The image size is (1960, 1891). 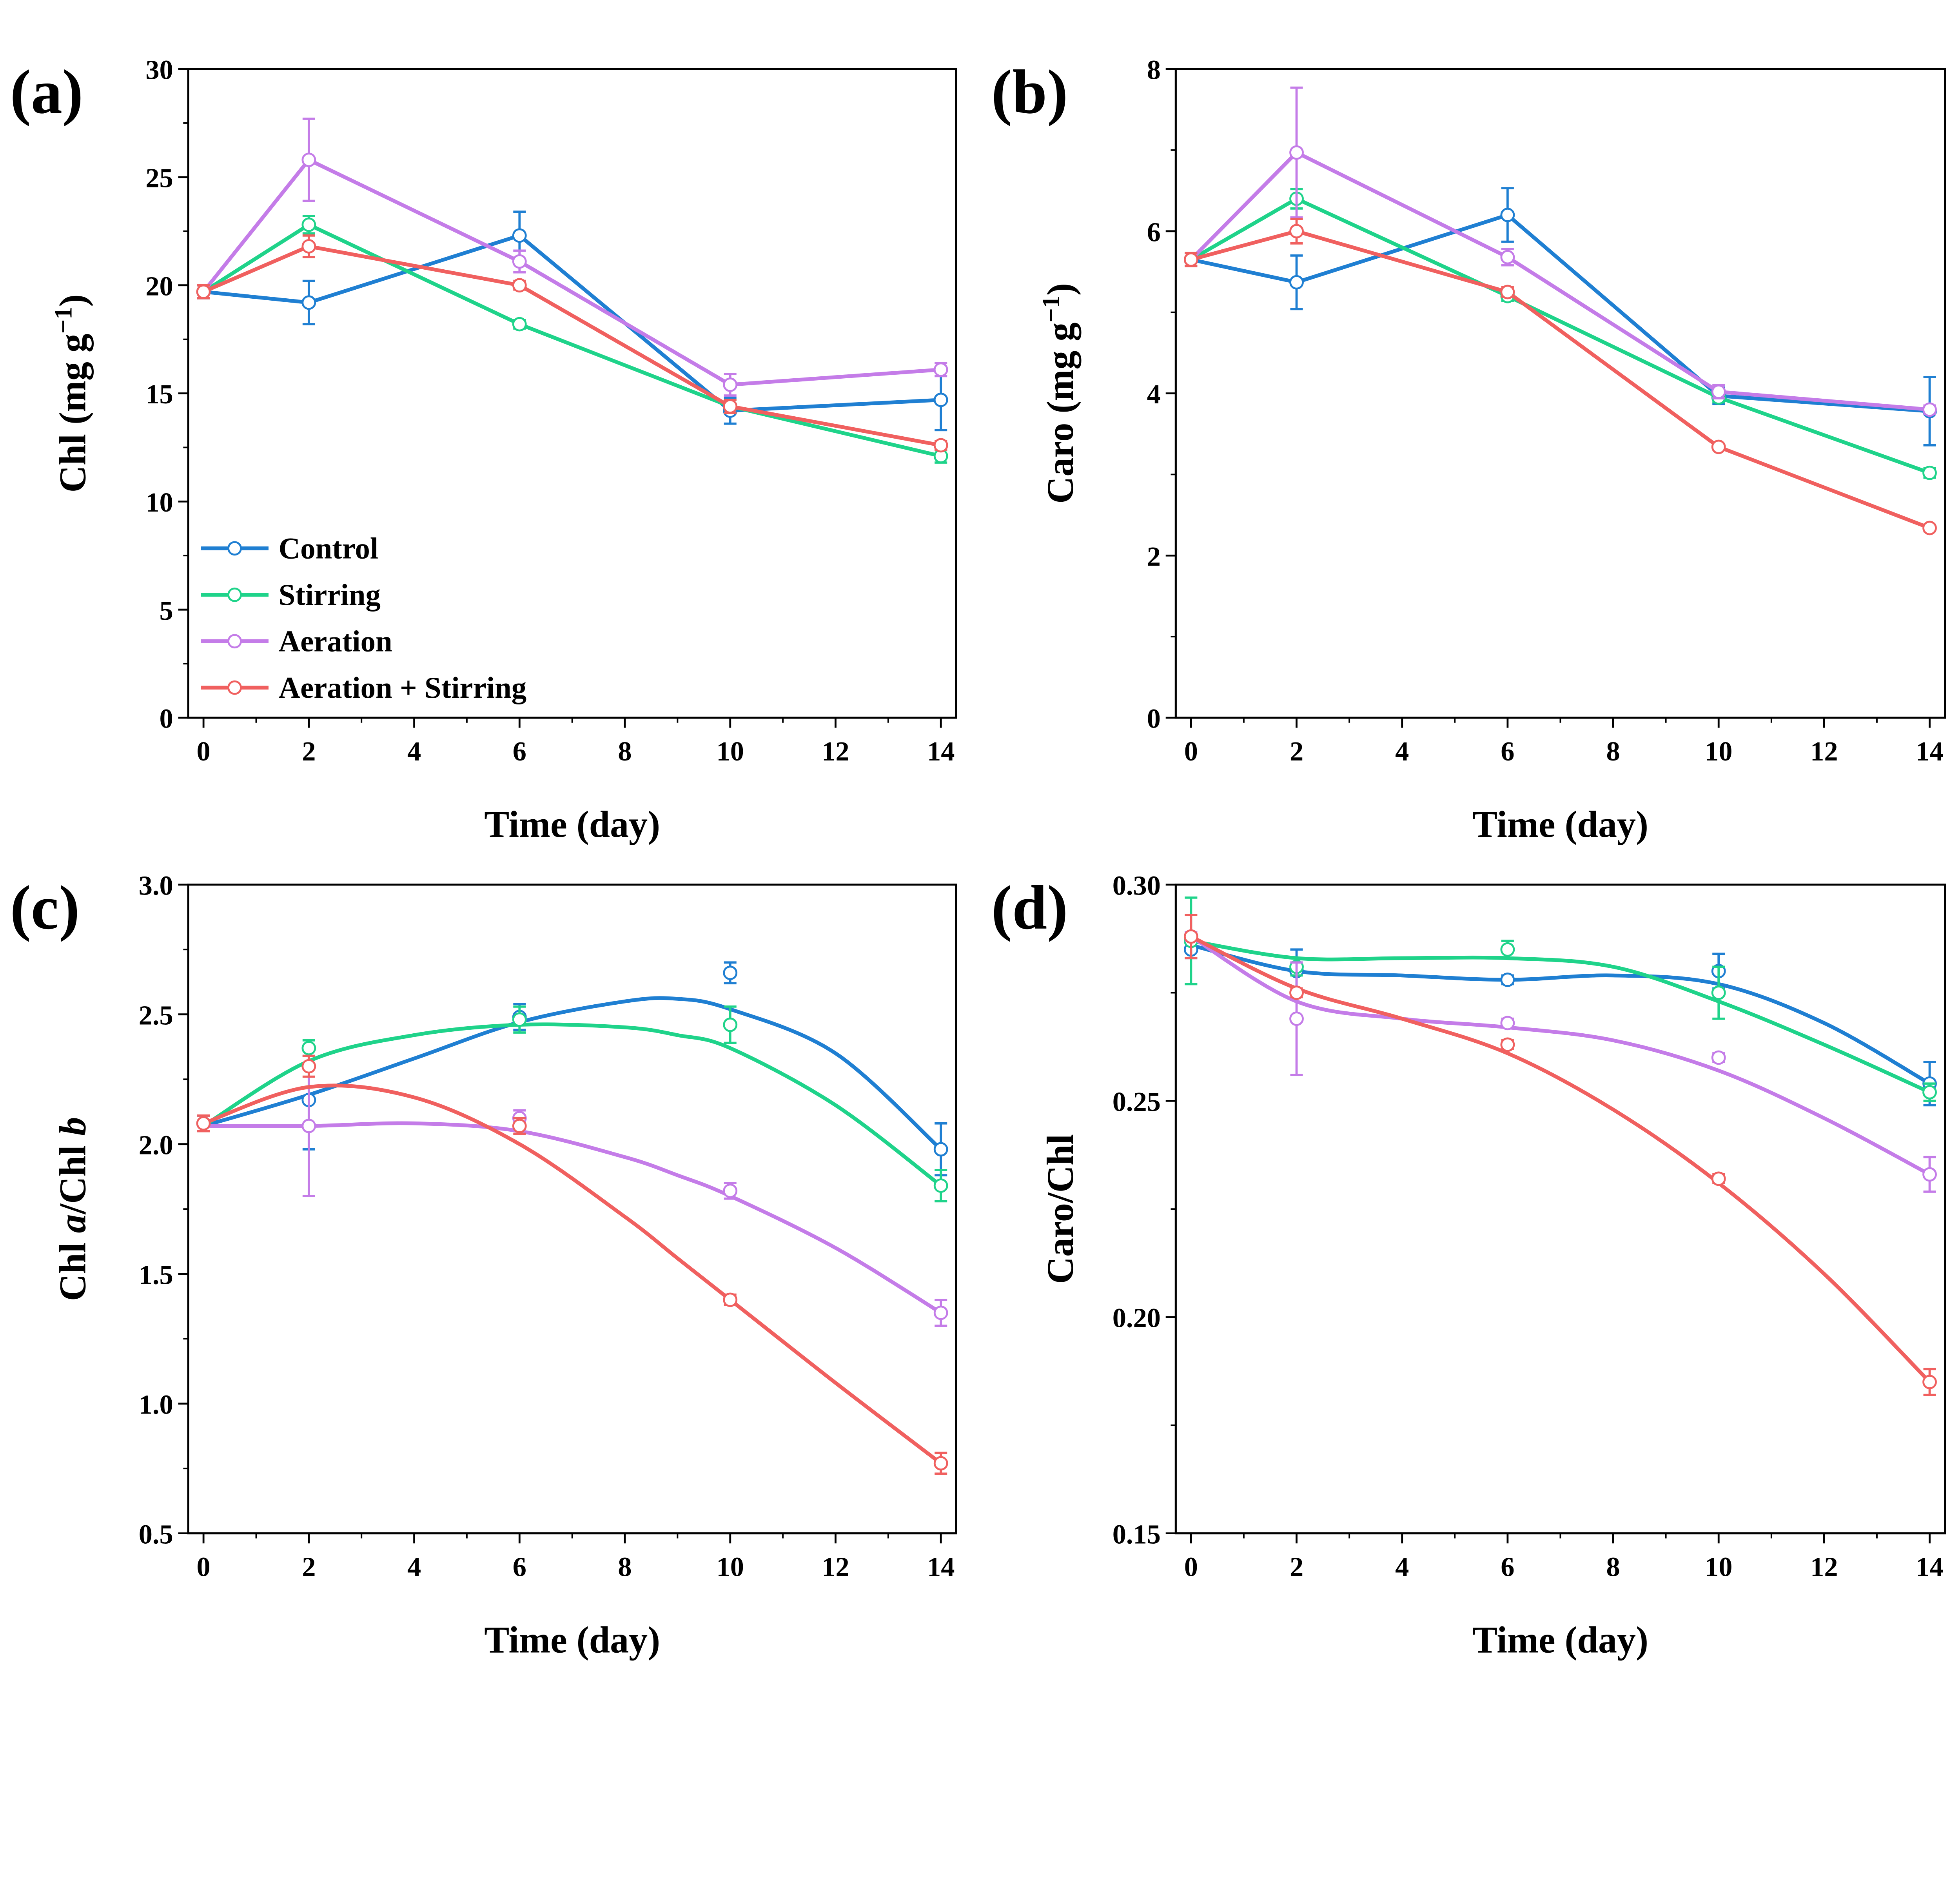 I want to click on y-tick-label: 20, so click(x=159, y=286).